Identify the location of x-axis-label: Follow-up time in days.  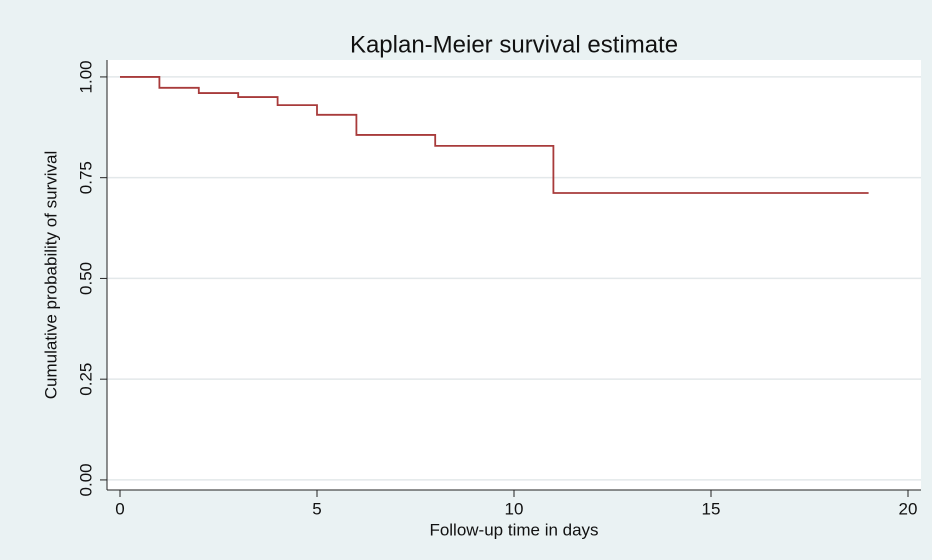
(513, 529).